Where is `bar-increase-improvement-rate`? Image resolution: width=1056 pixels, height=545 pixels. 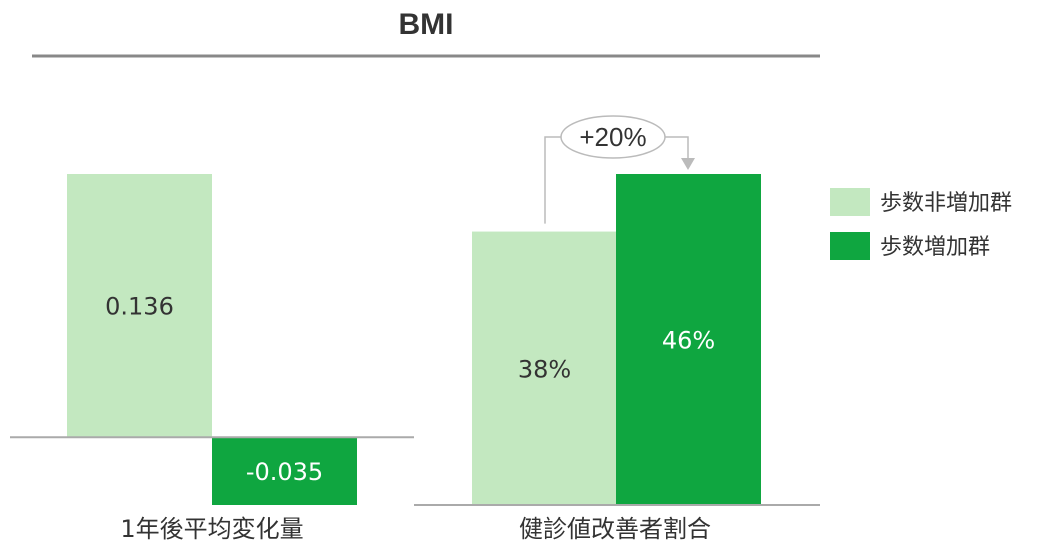 bar-increase-improvement-rate is located at coordinates (688, 339).